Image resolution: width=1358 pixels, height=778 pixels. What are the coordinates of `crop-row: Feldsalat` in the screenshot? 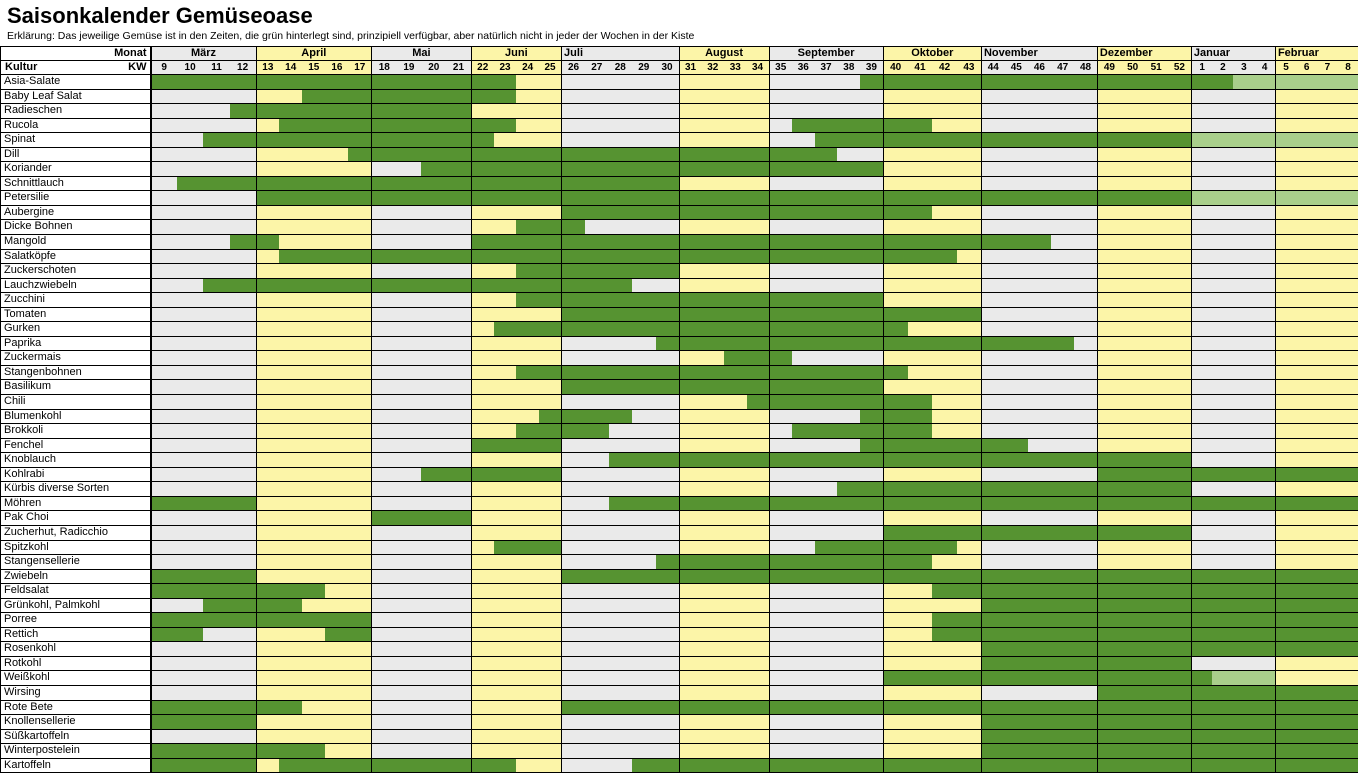 It's located at (679, 591).